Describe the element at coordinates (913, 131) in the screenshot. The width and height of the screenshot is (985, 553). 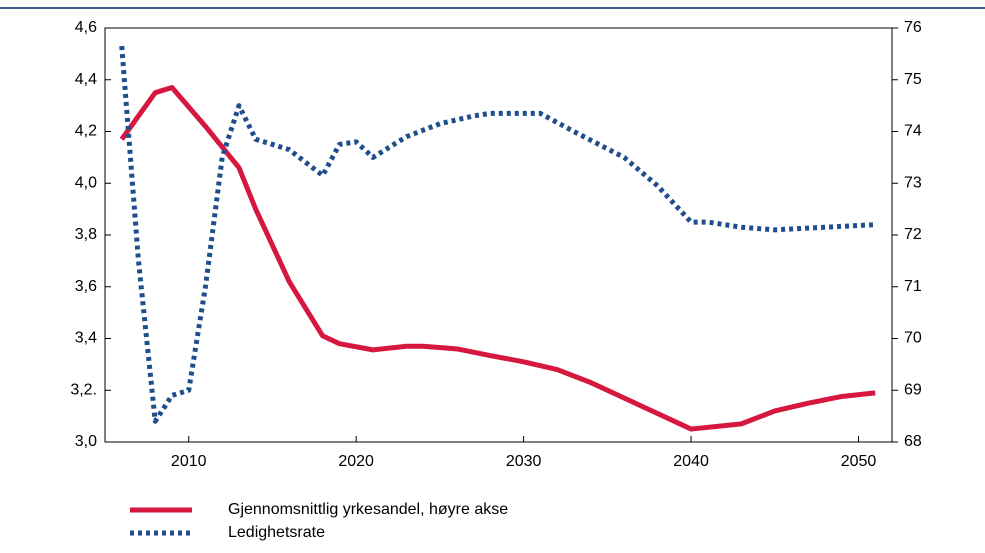
I see `y2-tick-label: 74` at that location.